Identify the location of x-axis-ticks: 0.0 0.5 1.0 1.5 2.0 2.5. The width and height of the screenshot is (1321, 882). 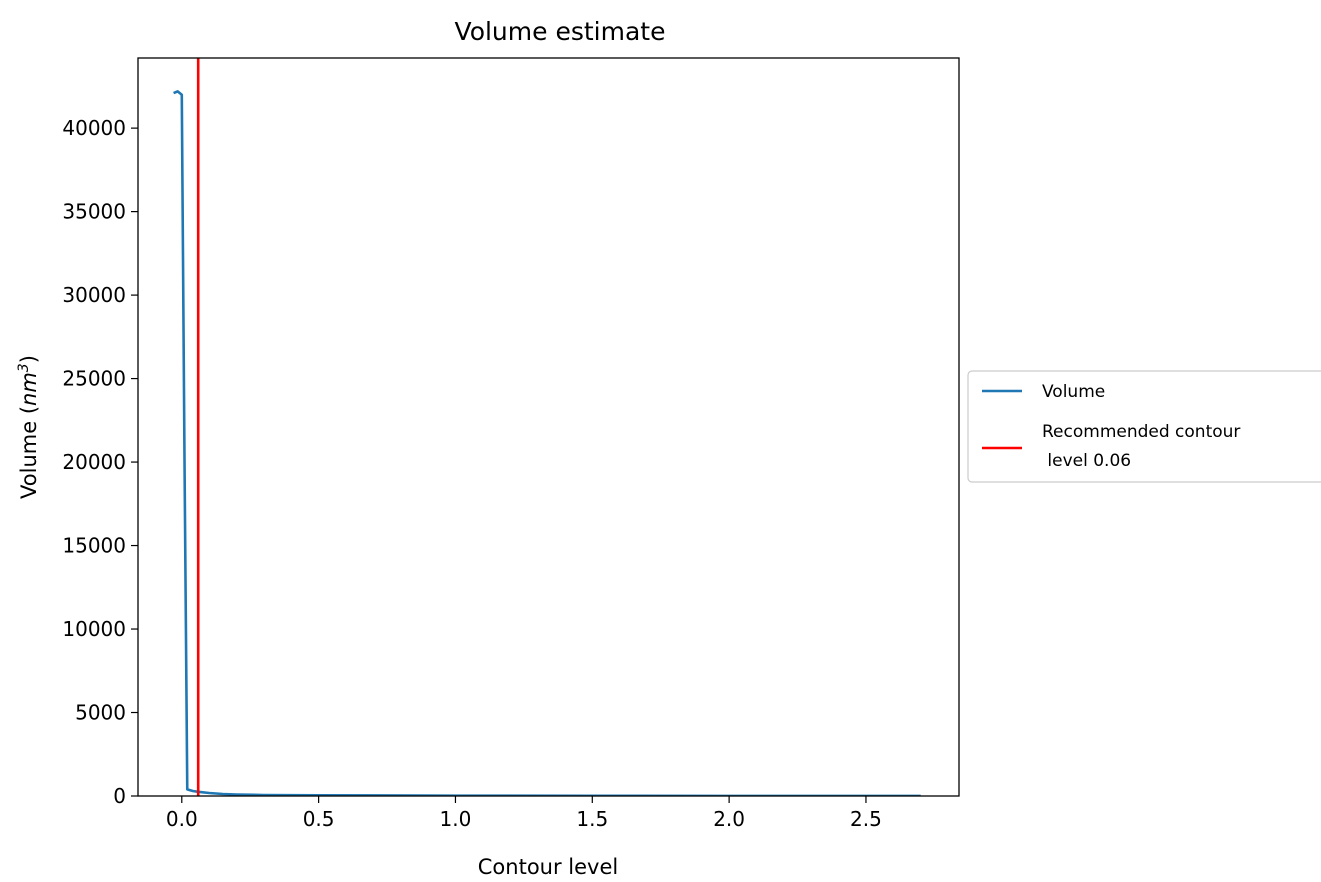
(524, 813).